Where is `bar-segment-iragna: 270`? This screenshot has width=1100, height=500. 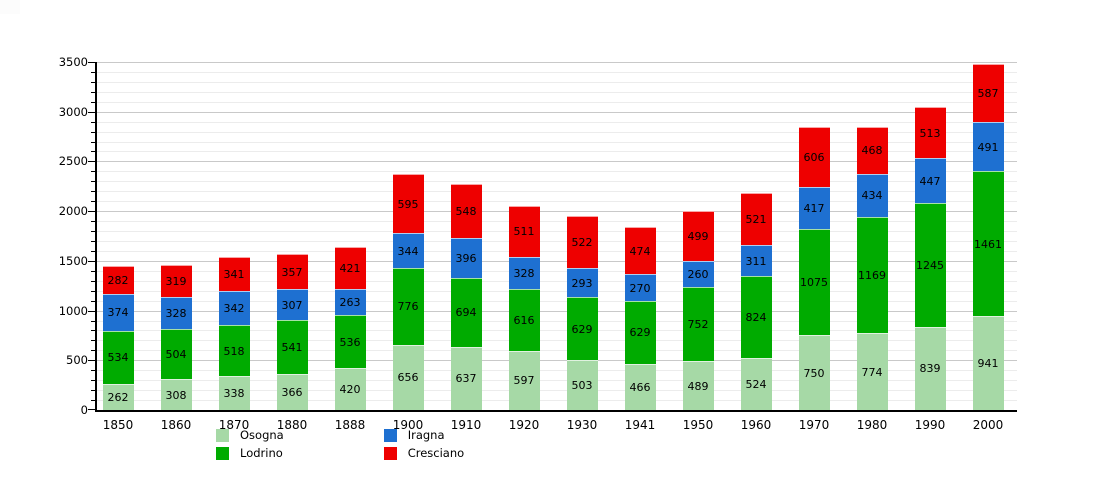
bar-segment-iragna: 270 is located at coordinates (640, 288).